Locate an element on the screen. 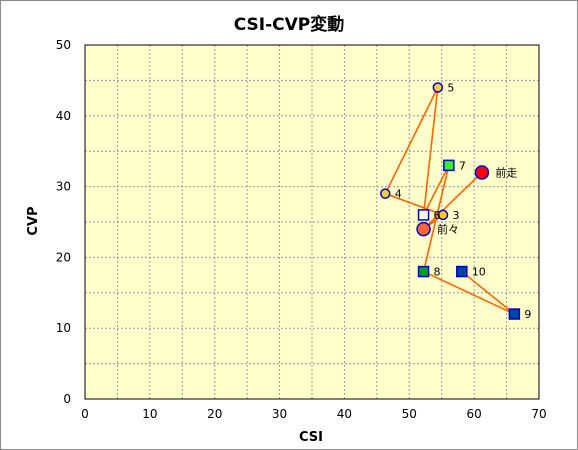  connection-path is located at coordinates (449, 201).